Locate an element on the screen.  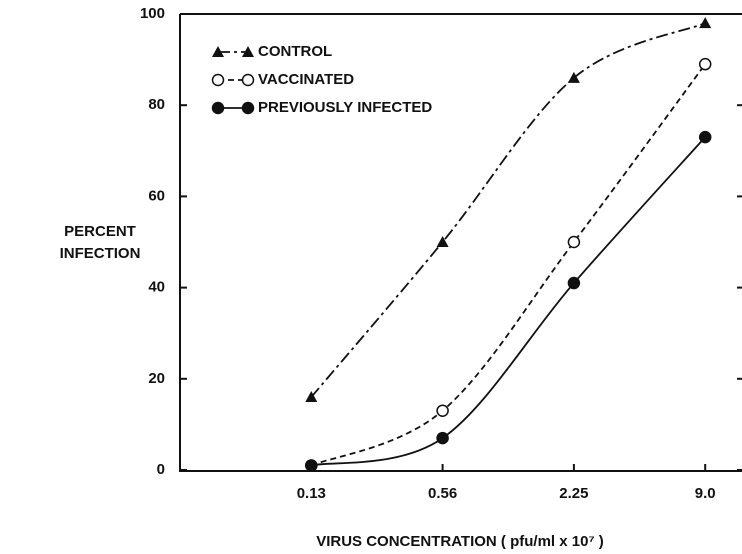
x-tick-label: 2.25 is located at coordinates (573, 493).